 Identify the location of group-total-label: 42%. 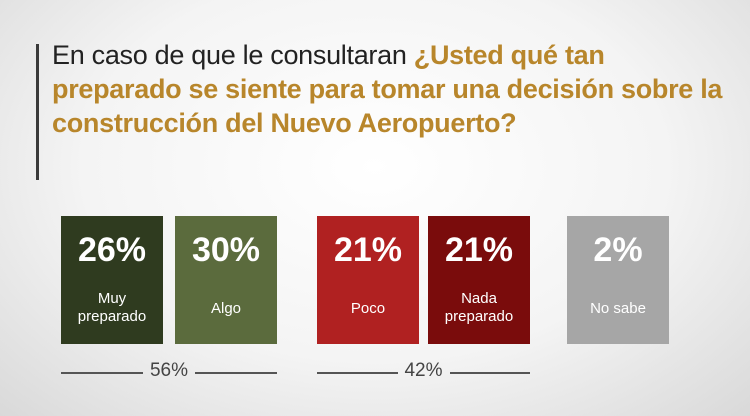
(423, 370).